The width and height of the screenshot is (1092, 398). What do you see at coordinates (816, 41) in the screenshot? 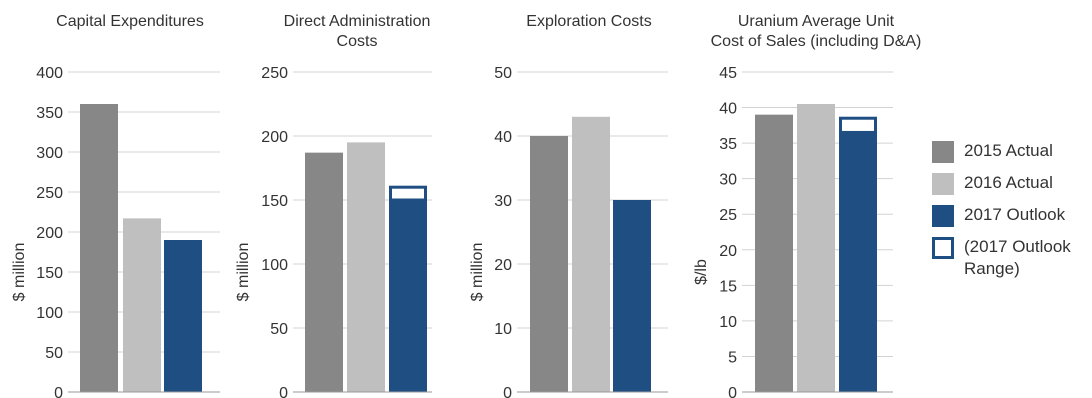
I see `chart-title: Cost of Sales (including D&A)` at bounding box center [816, 41].